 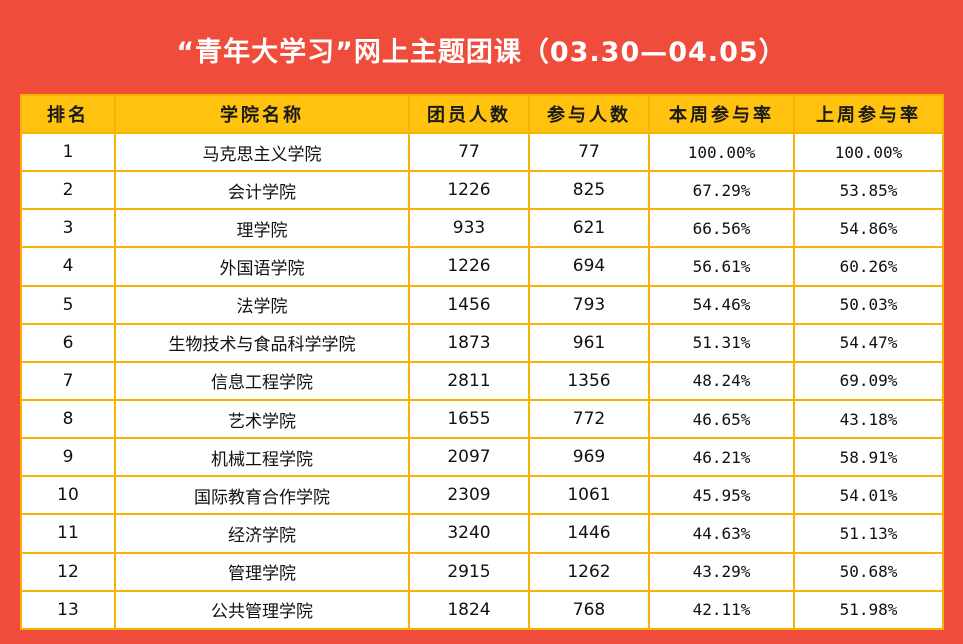 What do you see at coordinates (721, 190) in the screenshot?
I see `cell-this-week-rate: 67.29%` at bounding box center [721, 190].